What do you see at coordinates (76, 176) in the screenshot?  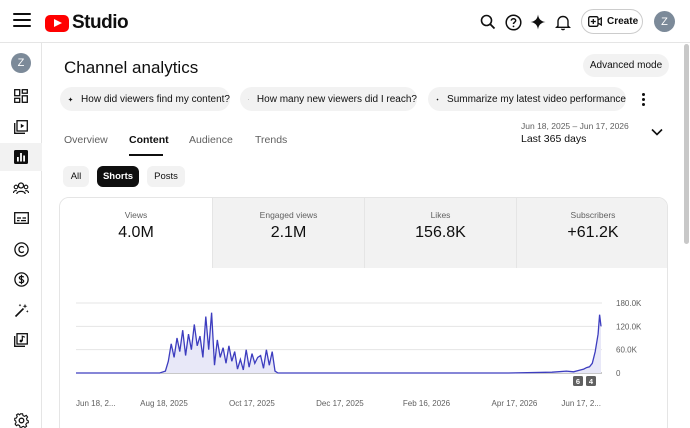 I see `filter-all: All` at bounding box center [76, 176].